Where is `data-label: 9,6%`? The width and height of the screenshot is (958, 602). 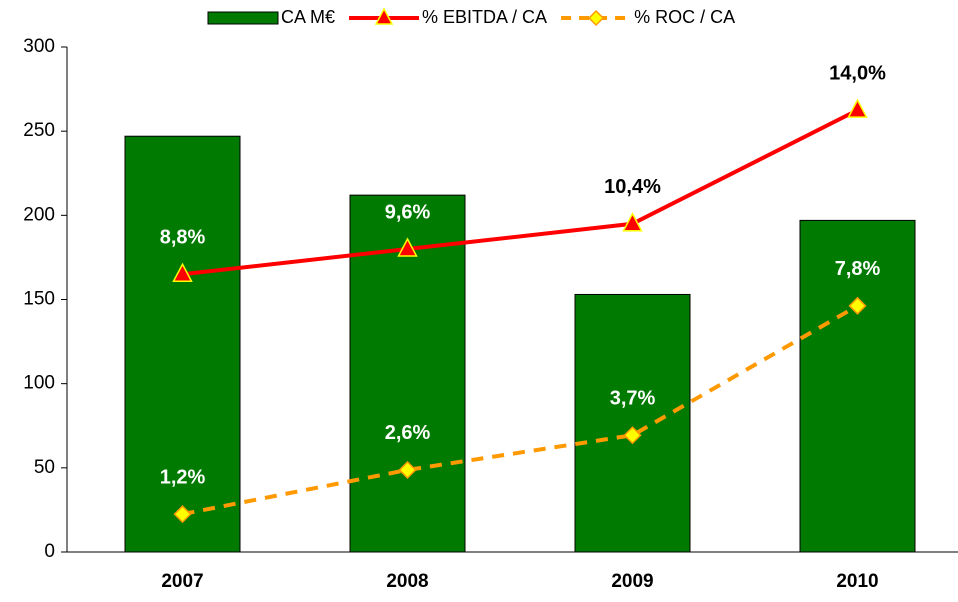 data-label: 9,6% is located at coordinates (408, 212).